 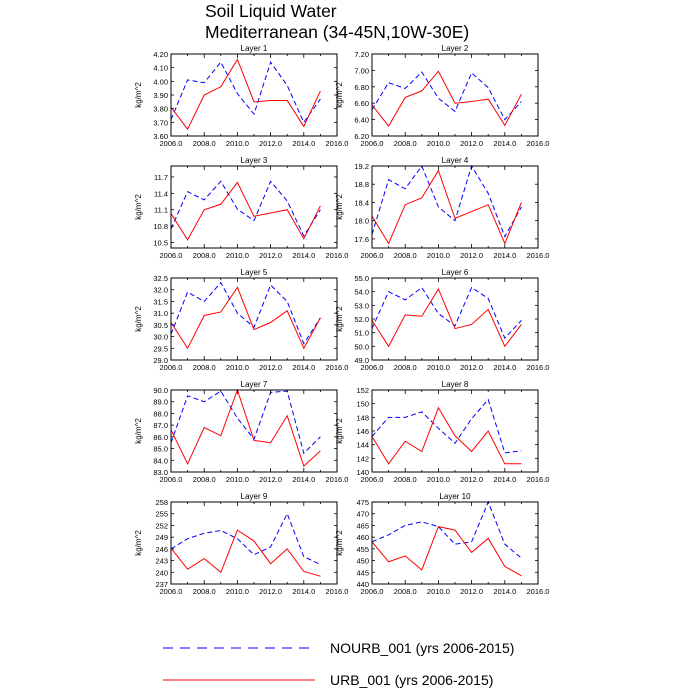 What do you see at coordinates (254, 384) in the screenshot?
I see `panel-title: Layer 7` at bounding box center [254, 384].